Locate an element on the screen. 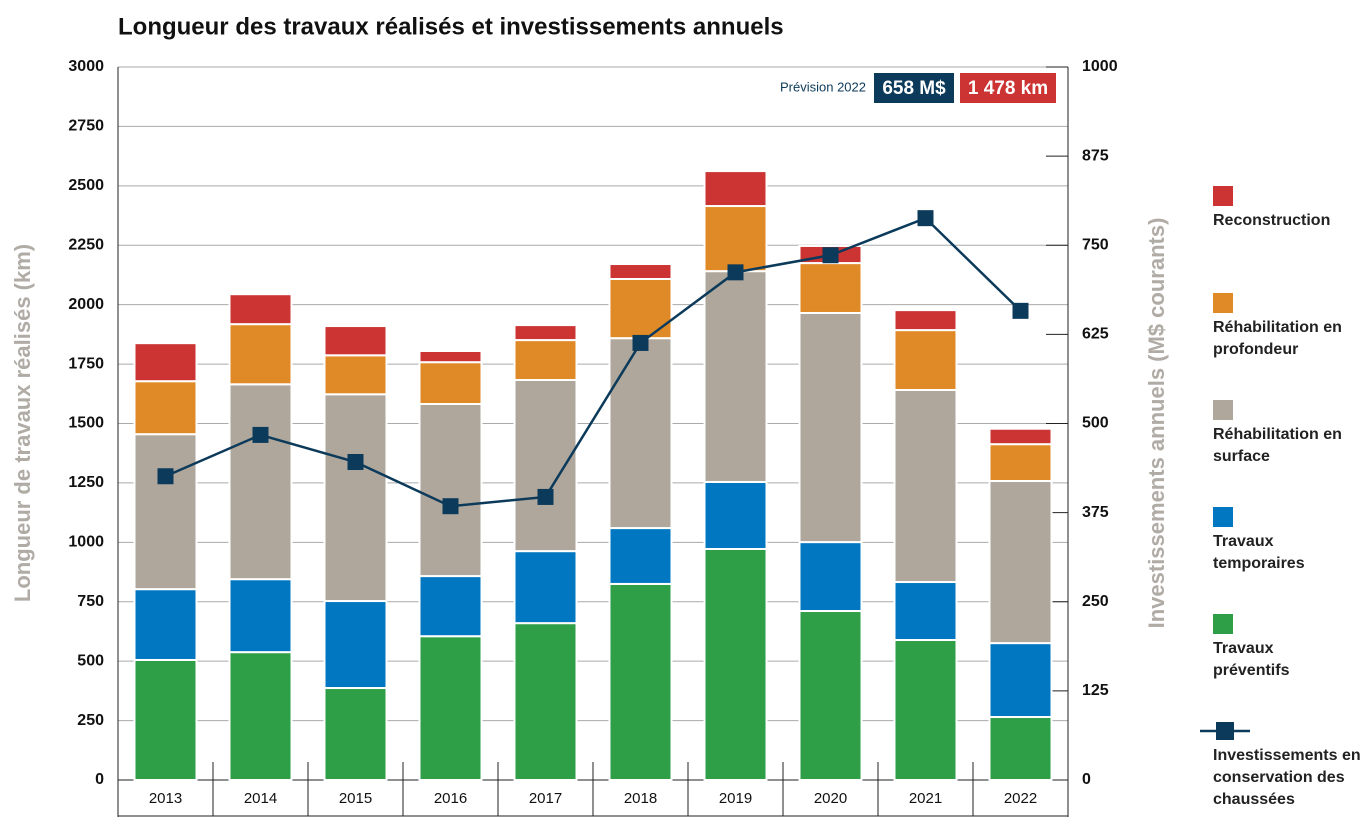 Image resolution: width=1367 pixels, height=817 pixels. x-tick-label: 2019 is located at coordinates (735, 798).